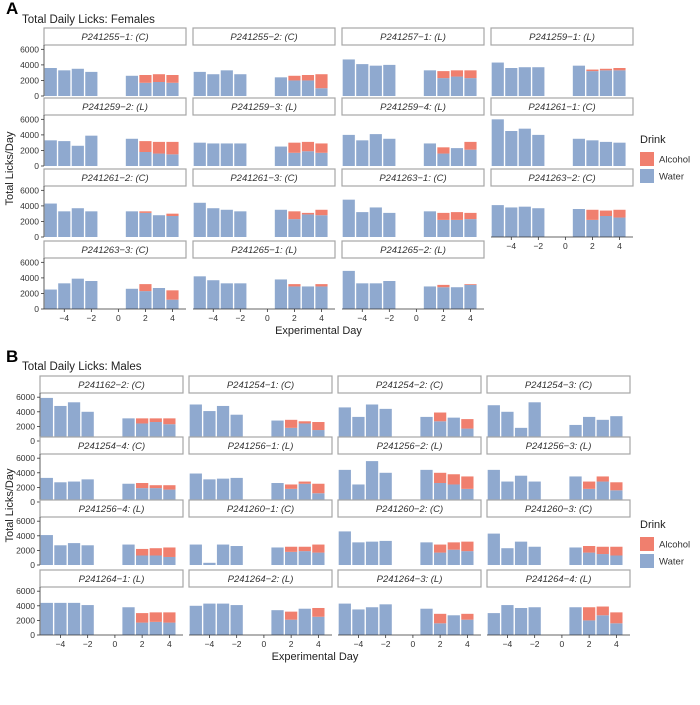 The height and width of the screenshot is (705, 700). Describe the element at coordinates (260, 408) in the screenshot. I see `facet: P241254−1: (C)` at that location.